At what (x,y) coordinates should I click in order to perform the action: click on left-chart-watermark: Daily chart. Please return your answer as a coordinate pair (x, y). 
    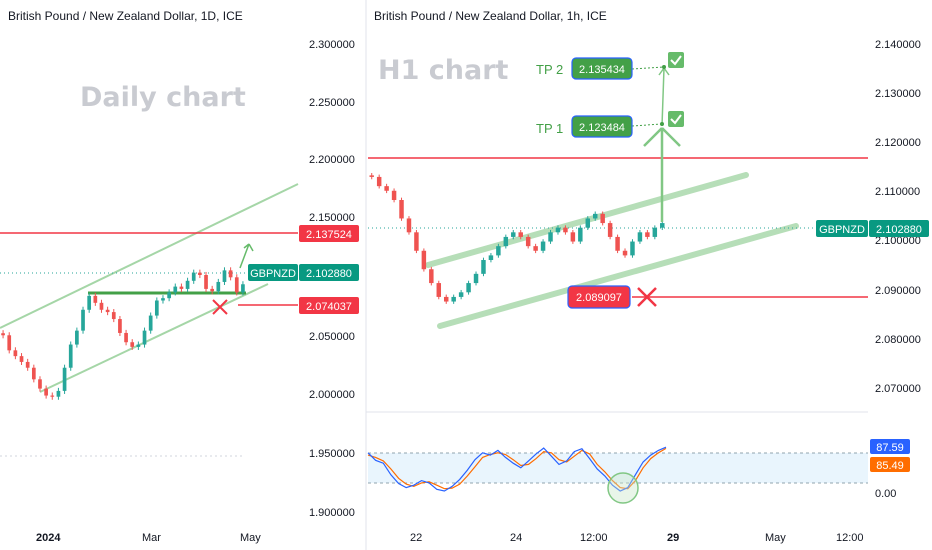
    Looking at the image, I should click on (163, 97).